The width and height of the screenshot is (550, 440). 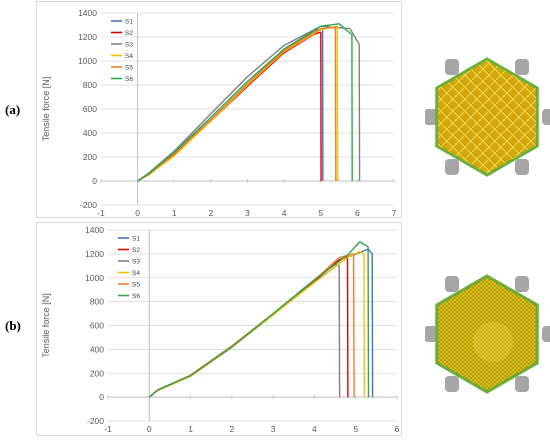 I want to click on chart-a-legend-label-s1: S1, so click(x=129, y=21).